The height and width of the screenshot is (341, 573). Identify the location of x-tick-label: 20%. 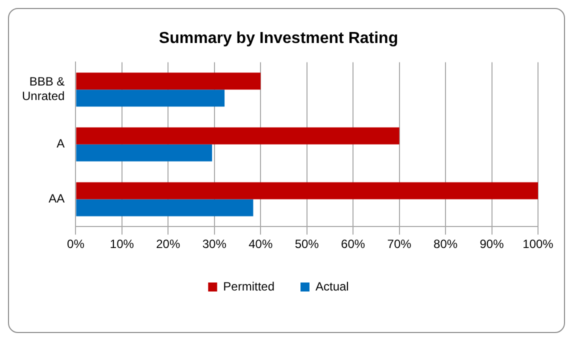
(168, 244).